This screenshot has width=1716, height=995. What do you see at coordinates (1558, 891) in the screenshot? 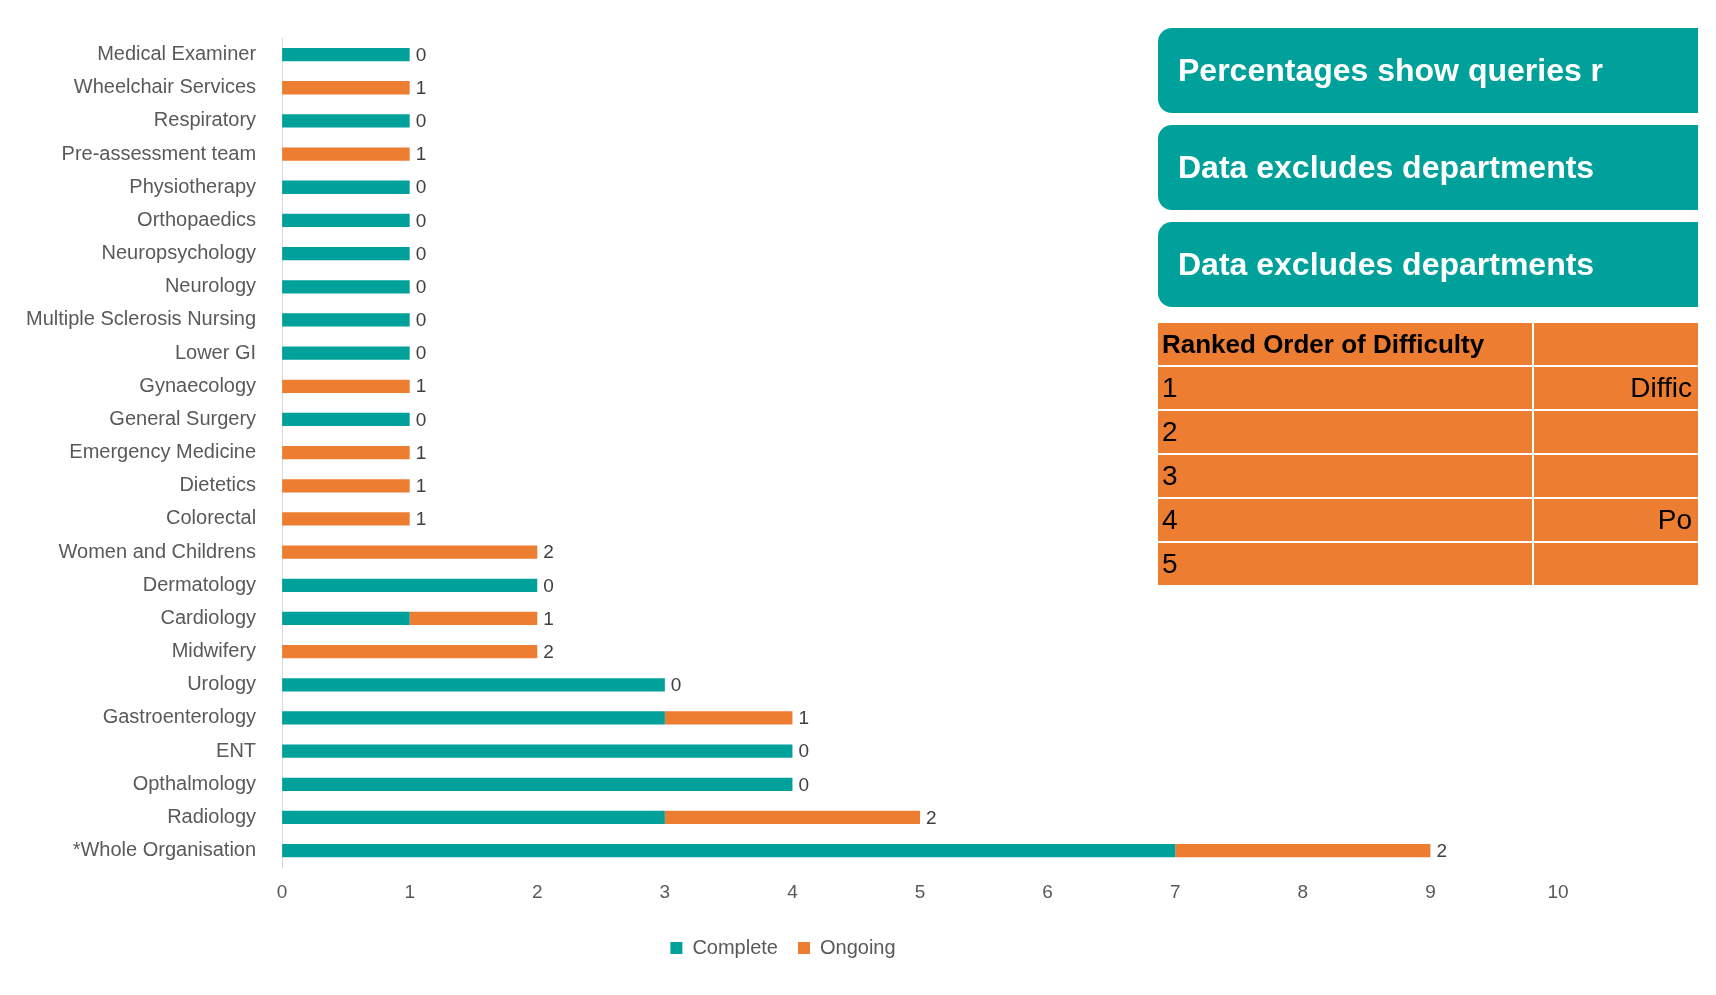
I see `x-tick-label: 10` at bounding box center [1558, 891].